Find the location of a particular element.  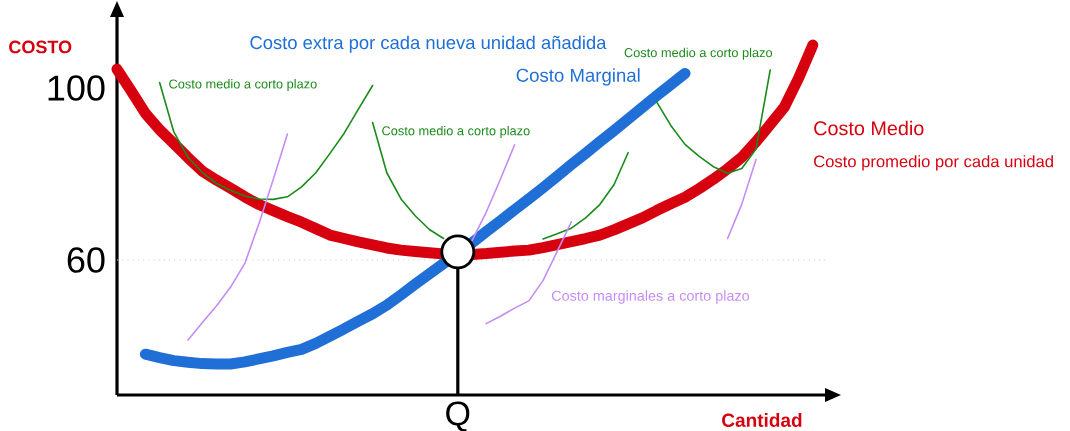

y-tick-label: 60 is located at coordinates (86, 260).